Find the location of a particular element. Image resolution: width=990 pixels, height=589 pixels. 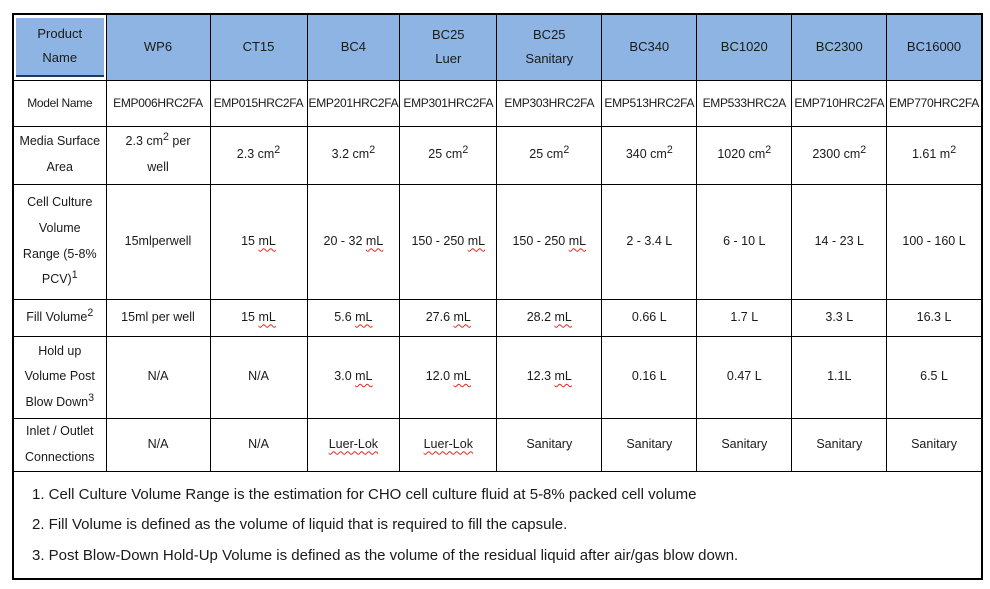

row-label-media-surface: Media Surface Area is located at coordinates (59, 155).